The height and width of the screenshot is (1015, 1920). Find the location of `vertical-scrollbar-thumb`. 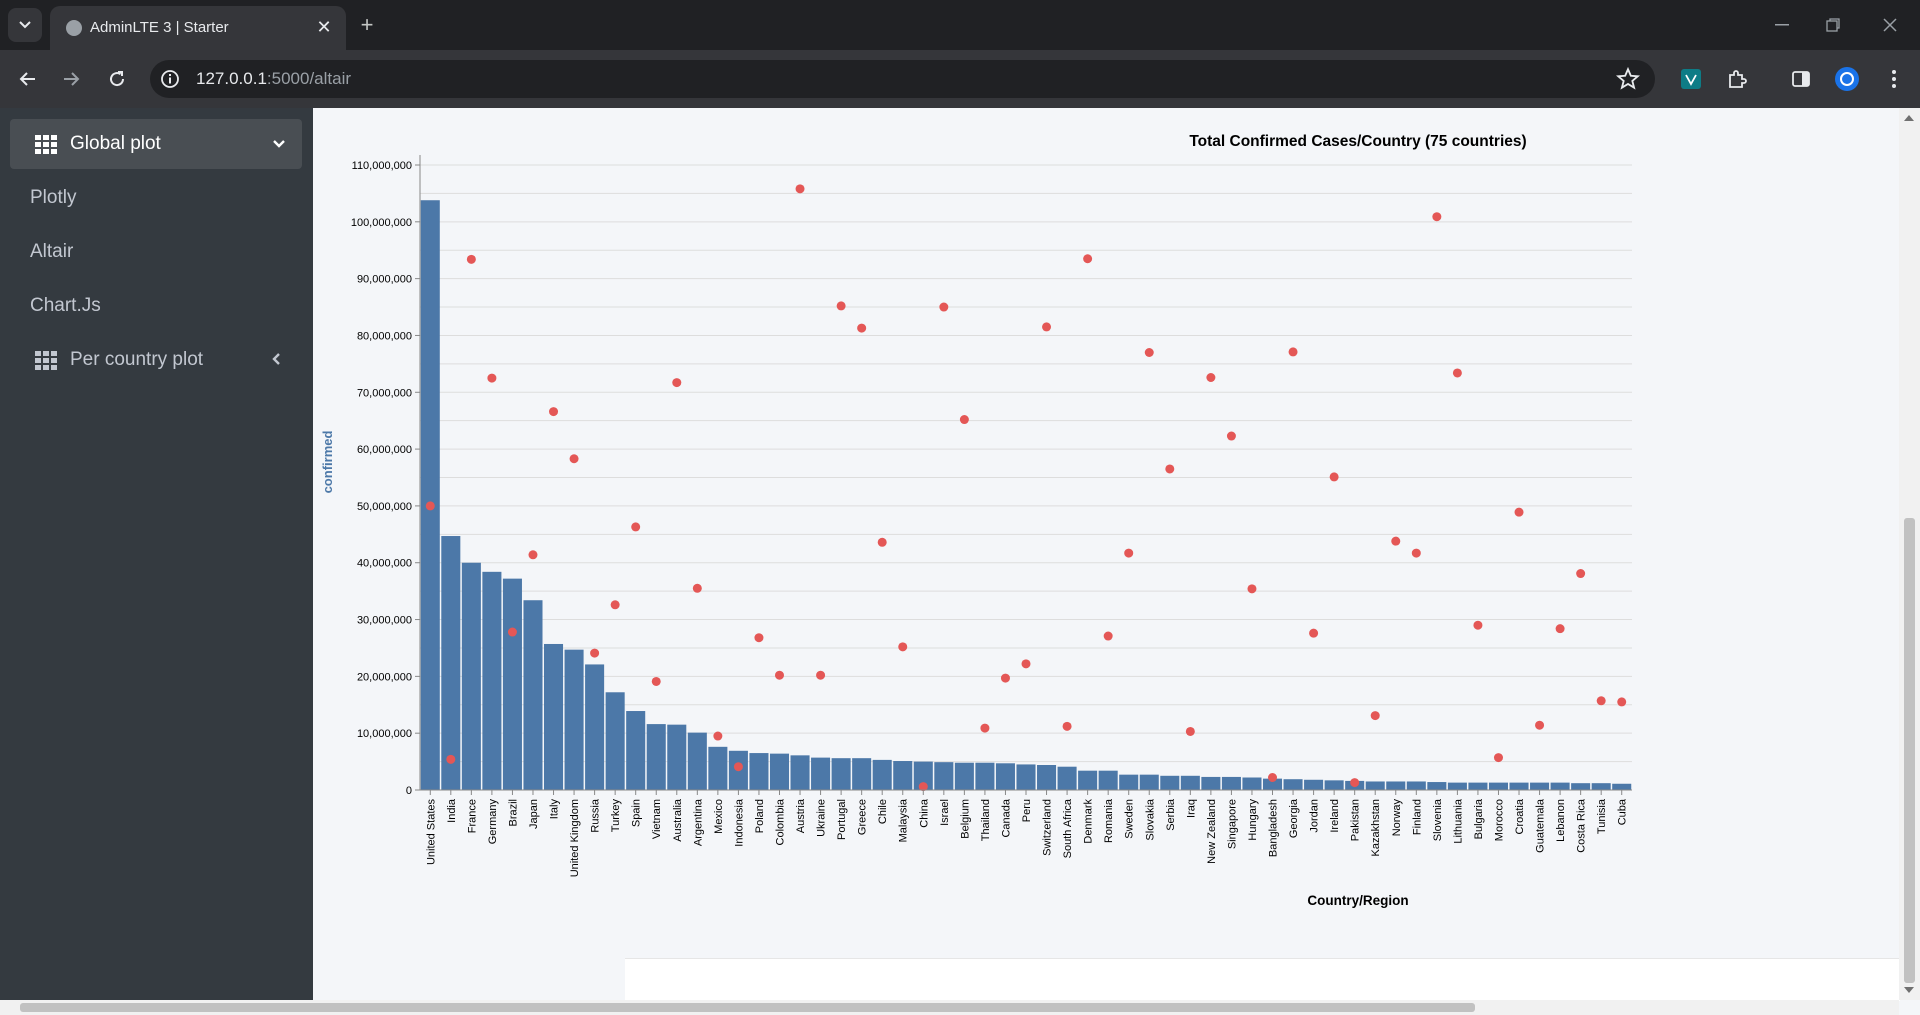

vertical-scrollbar-thumb is located at coordinates (1909, 750).